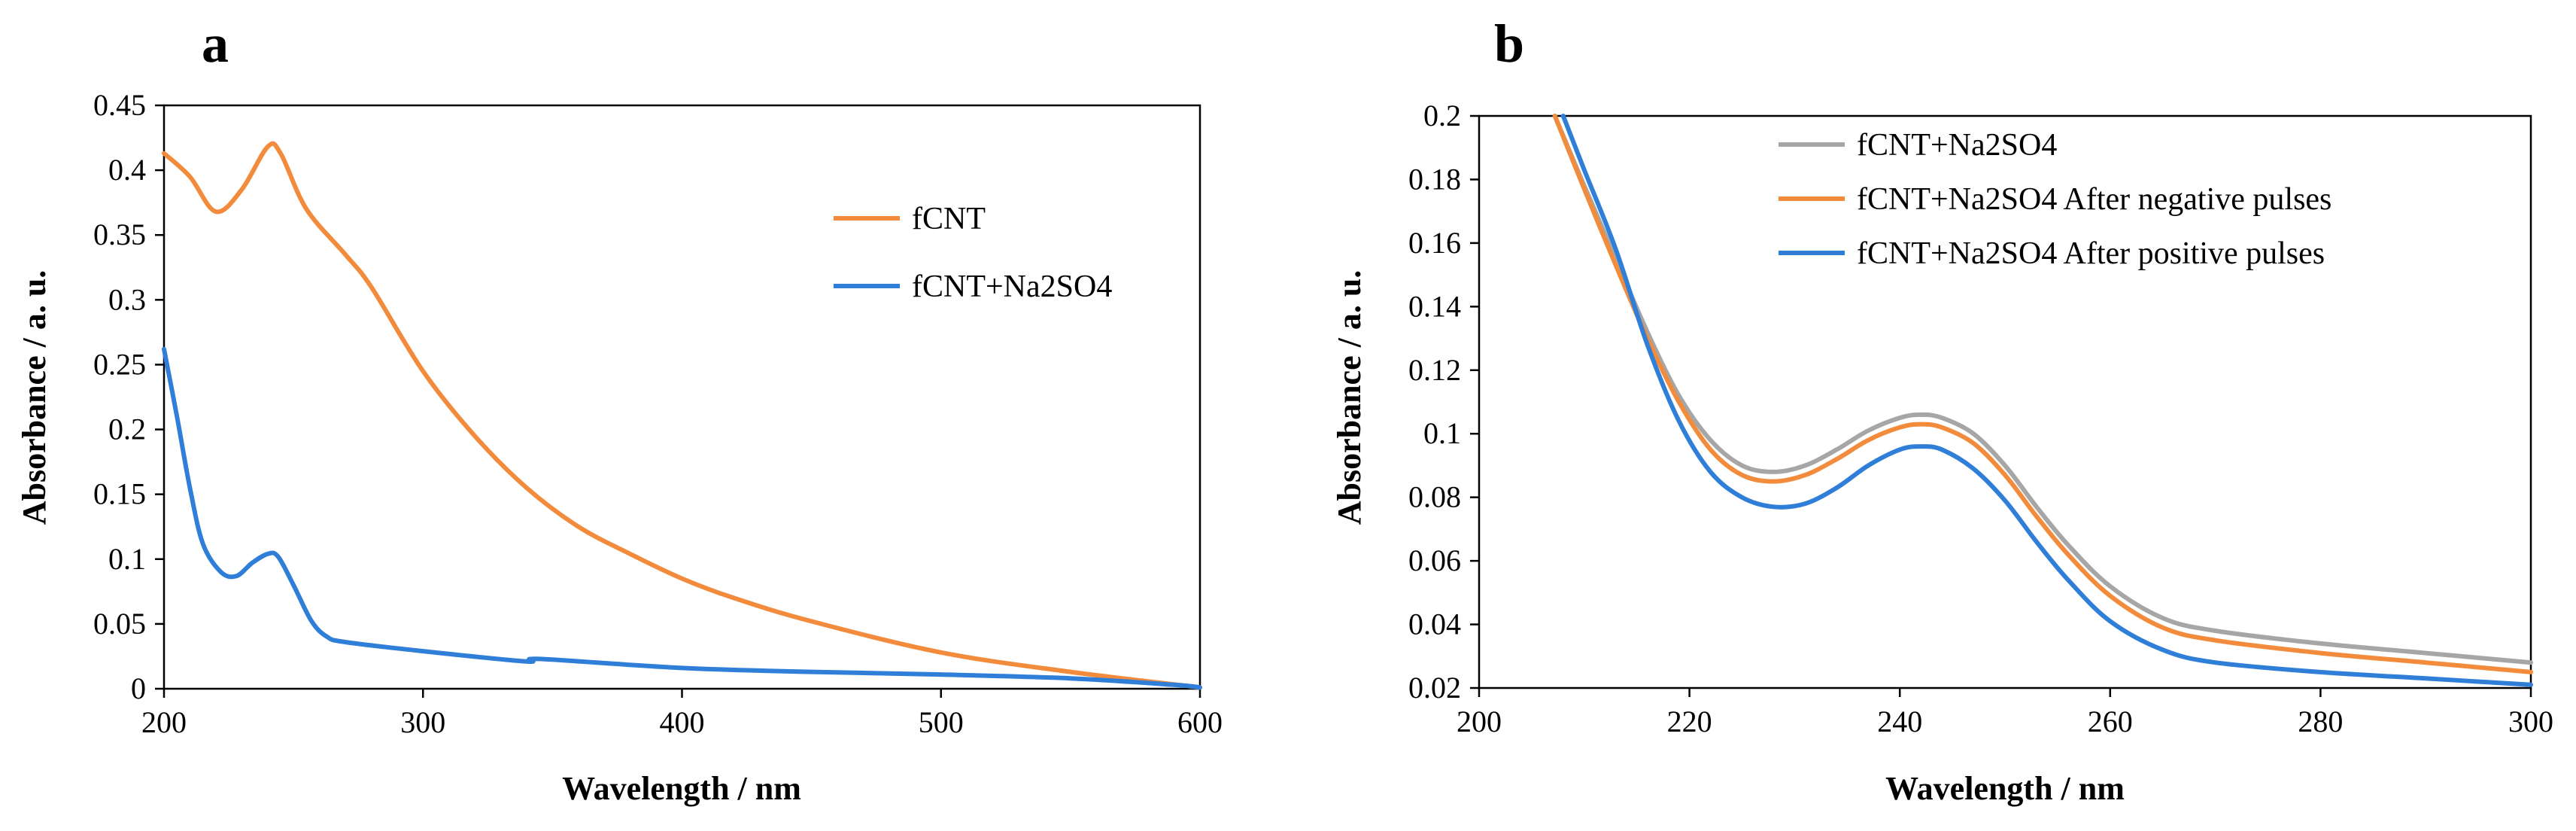  Describe the element at coordinates (973, 253) in the screenshot. I see `legend-a: fCNT fCNT+Na2SO4` at that location.